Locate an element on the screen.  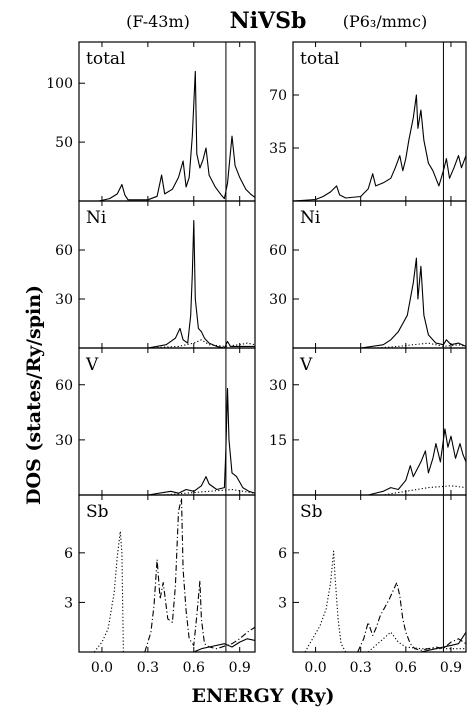
panel-cubic-ni: 30 60 Ni is located at coordinates (155, 274).